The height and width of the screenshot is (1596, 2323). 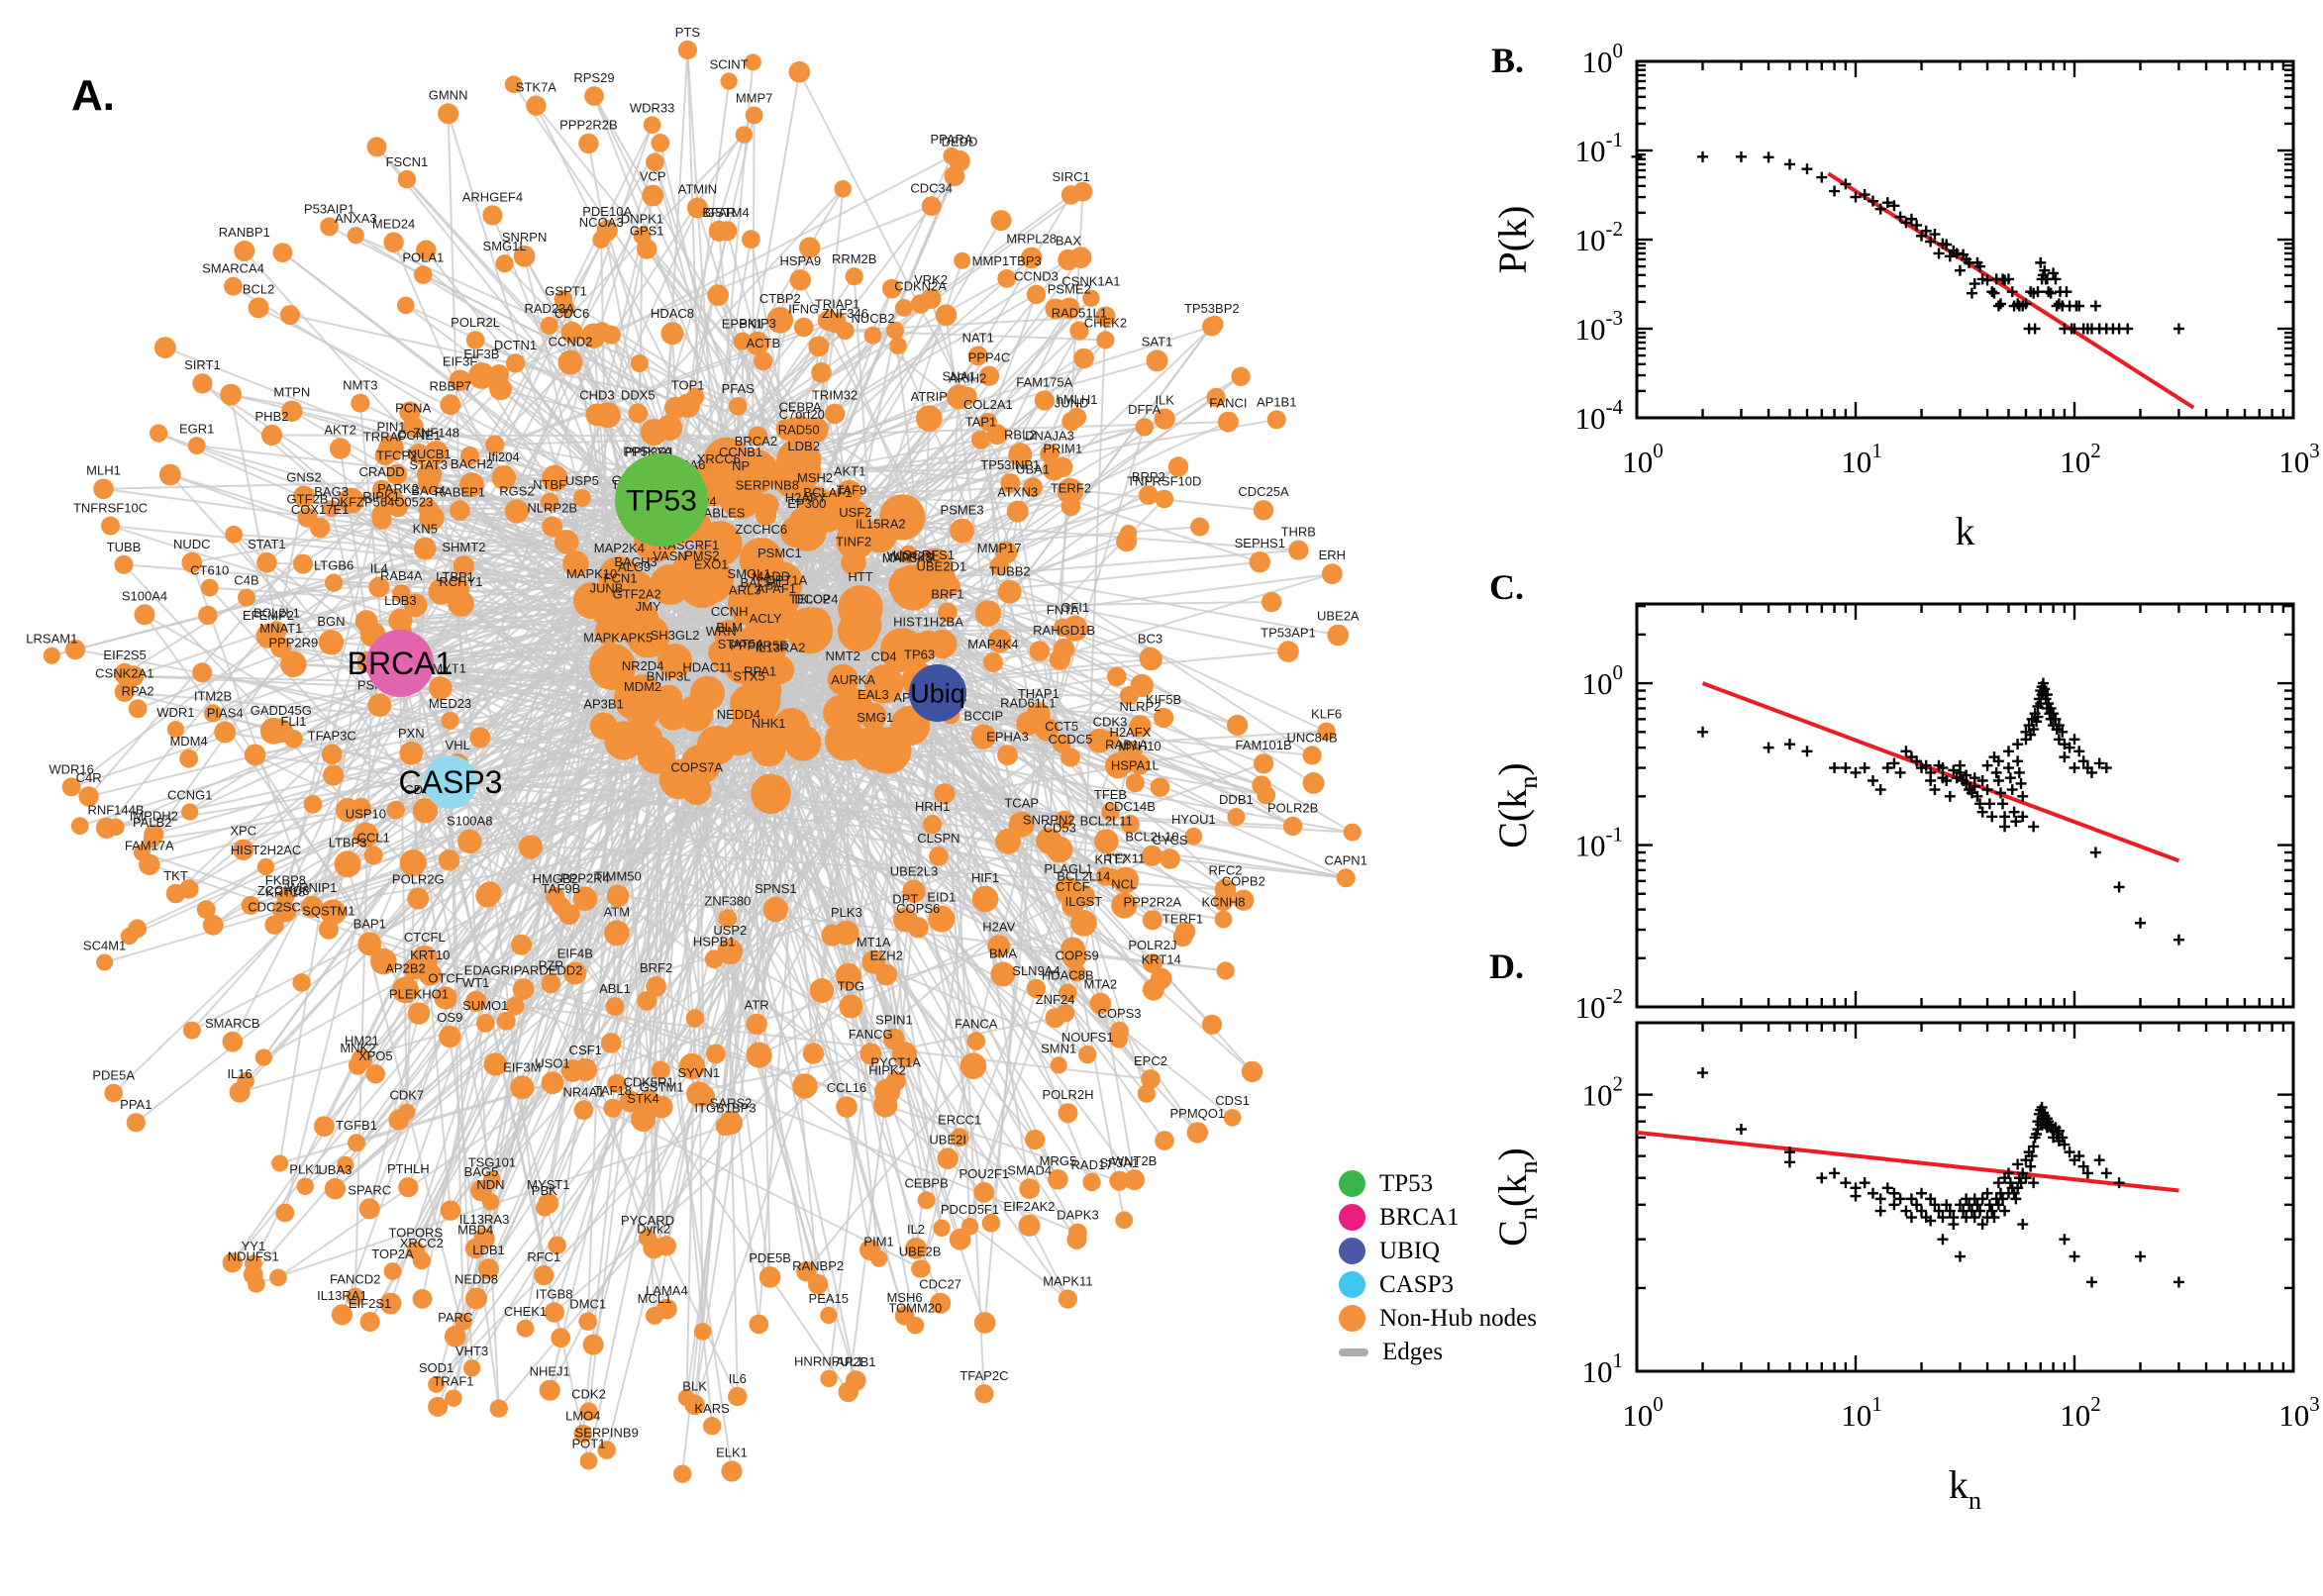 I want to click on plot-frame, so click(x=1965, y=239).